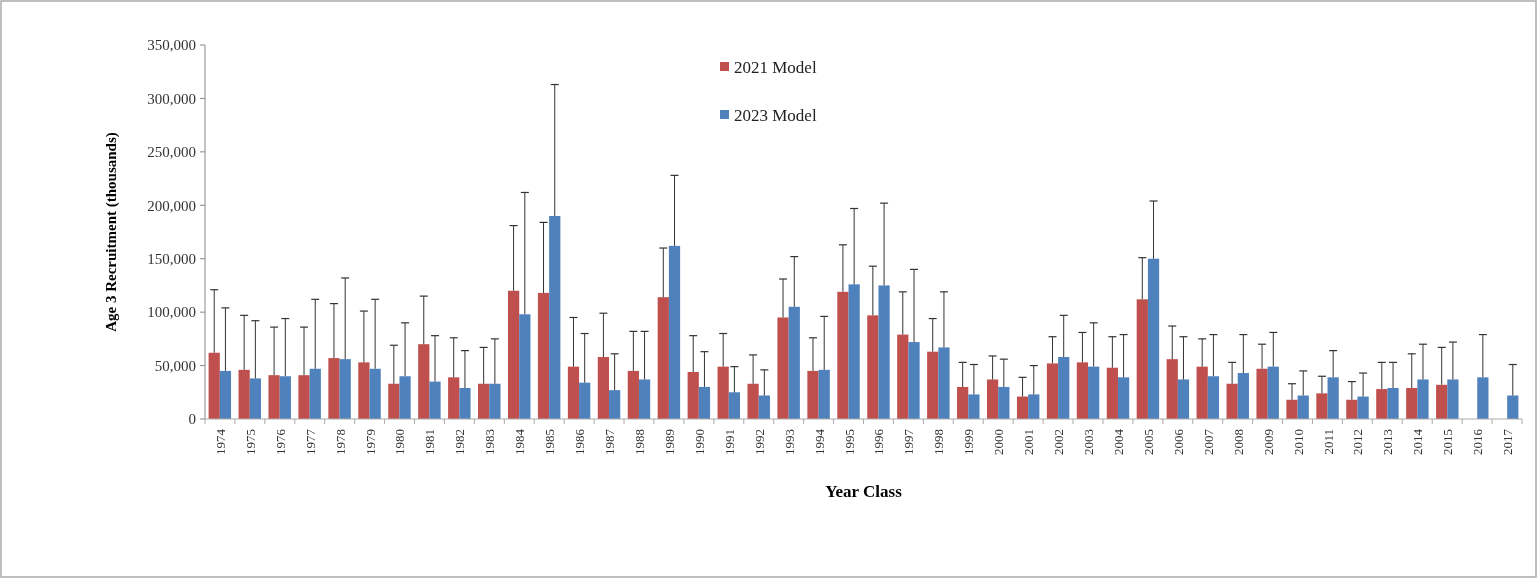 The width and height of the screenshot is (1537, 578). Describe the element at coordinates (699, 442) in the screenshot. I see `x-tick-label: 1990` at that location.